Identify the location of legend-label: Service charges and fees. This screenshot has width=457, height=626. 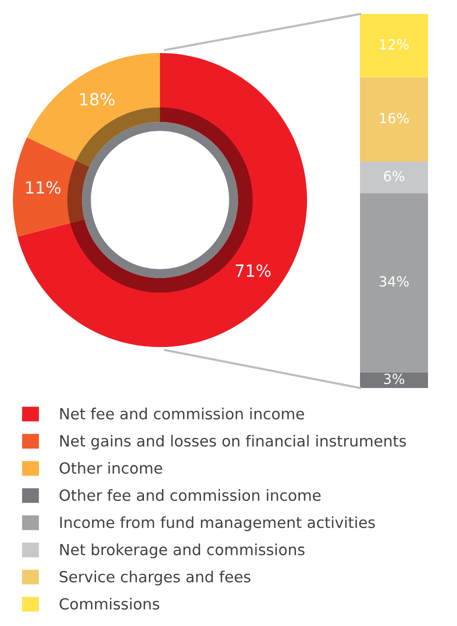
(155, 578).